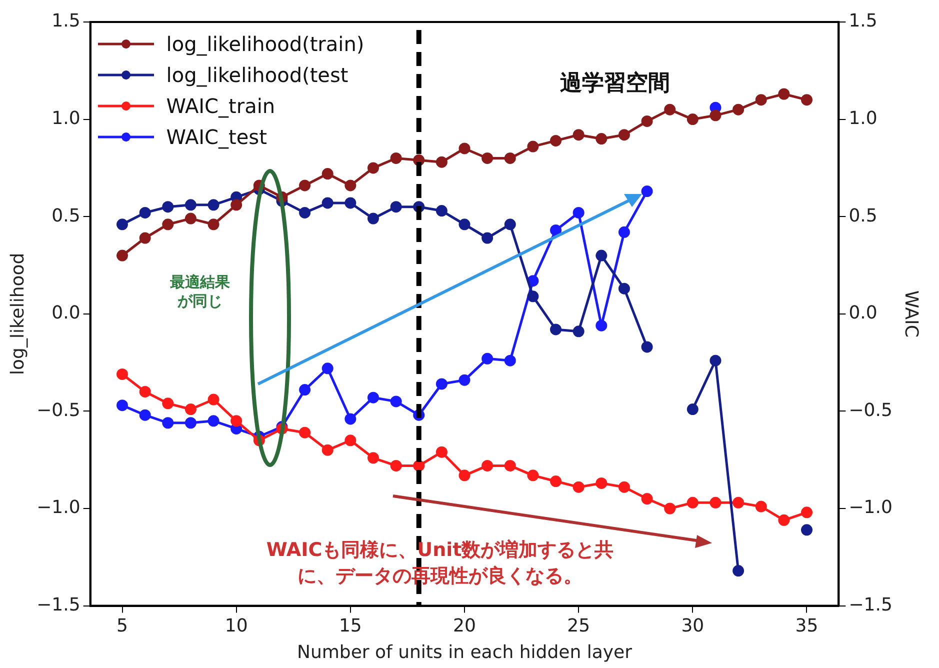  What do you see at coordinates (870, 605) in the screenshot?
I see `y2-tick-label: −1.5` at bounding box center [870, 605].